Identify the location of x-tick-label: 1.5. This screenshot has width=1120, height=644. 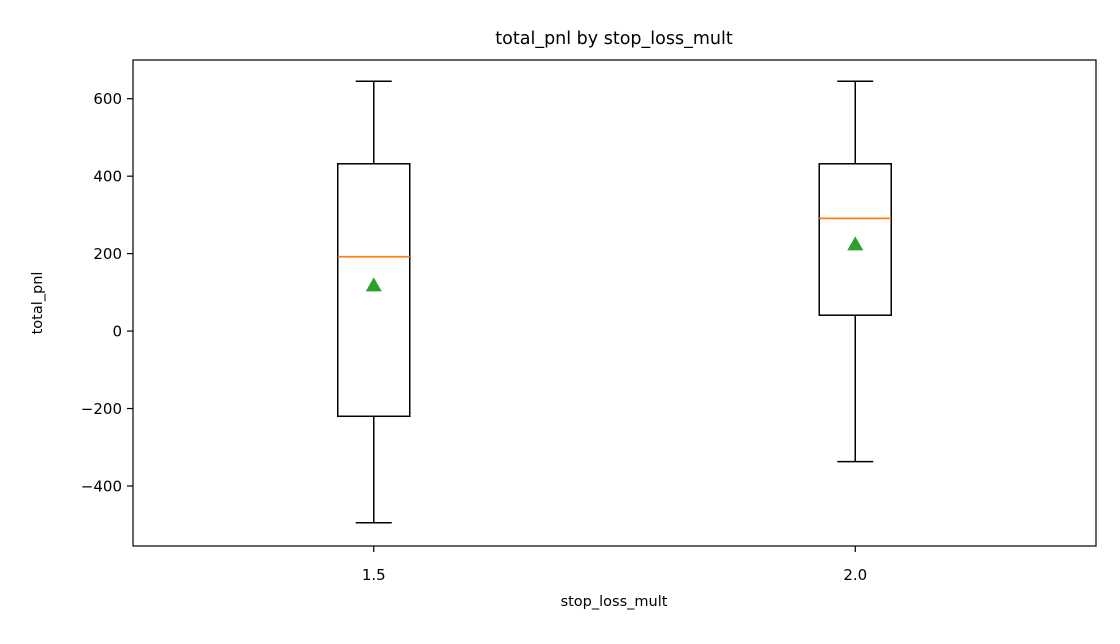
(374, 575).